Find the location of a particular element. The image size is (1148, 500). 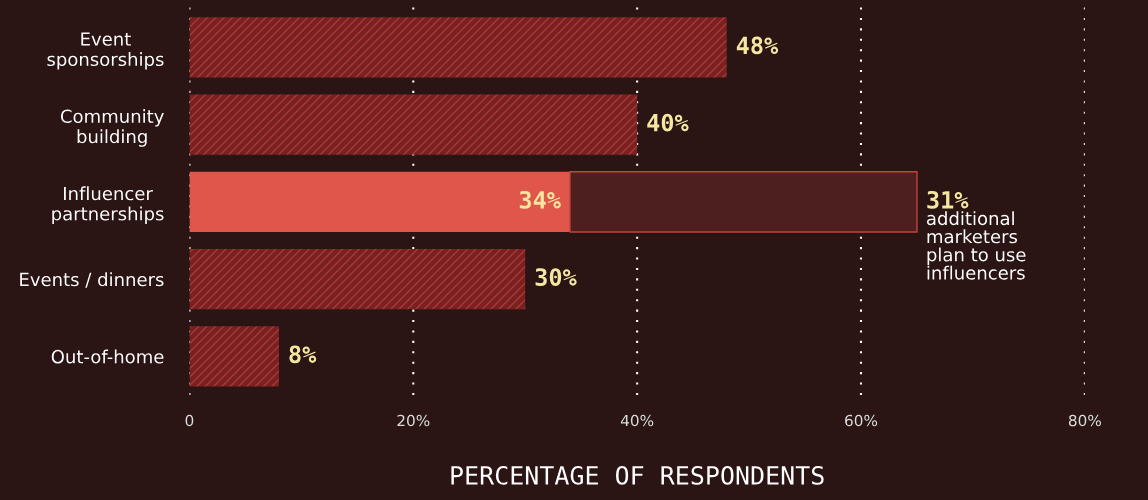

y-tick-label: Community building is located at coordinates (112, 128).